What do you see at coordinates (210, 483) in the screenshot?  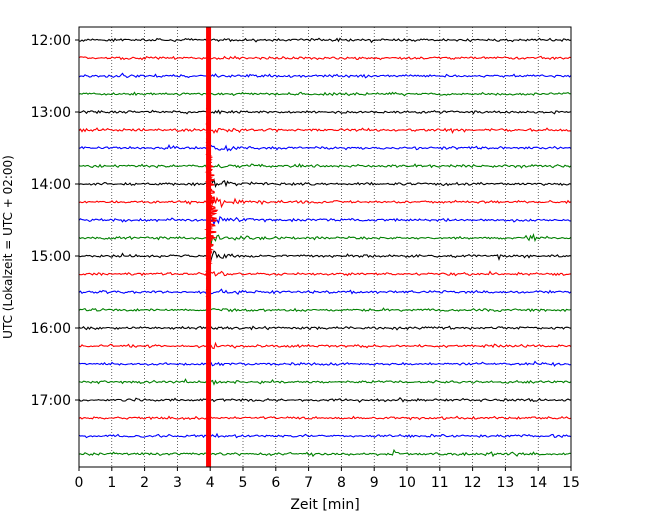 I see `x-tick-label: 4` at bounding box center [210, 483].